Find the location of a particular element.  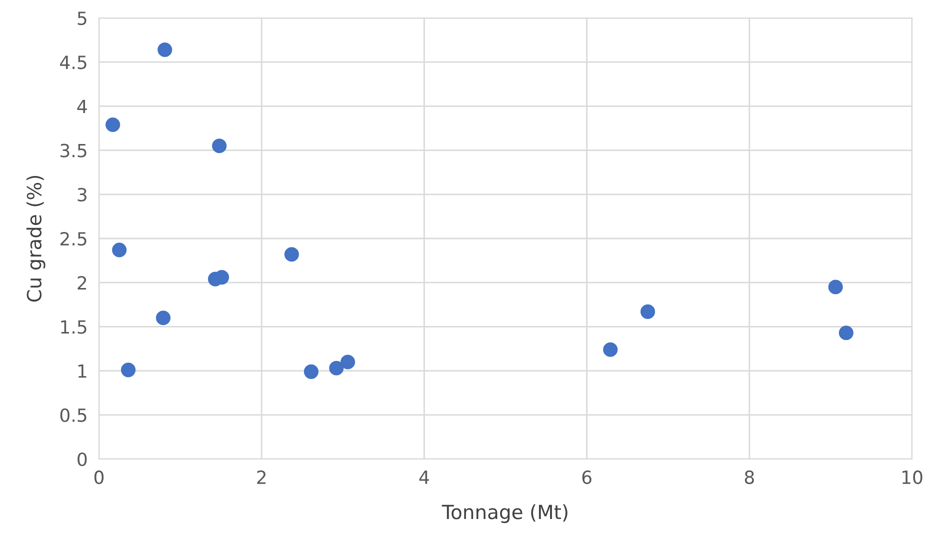

y-tick-label: 4.5 is located at coordinates (73, 63).